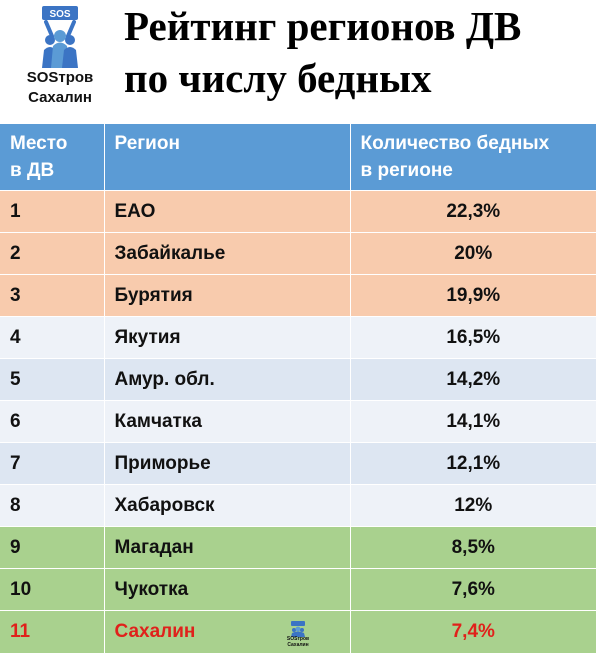  I want to click on row-logo-line1: SOSтров, so click(298, 639).